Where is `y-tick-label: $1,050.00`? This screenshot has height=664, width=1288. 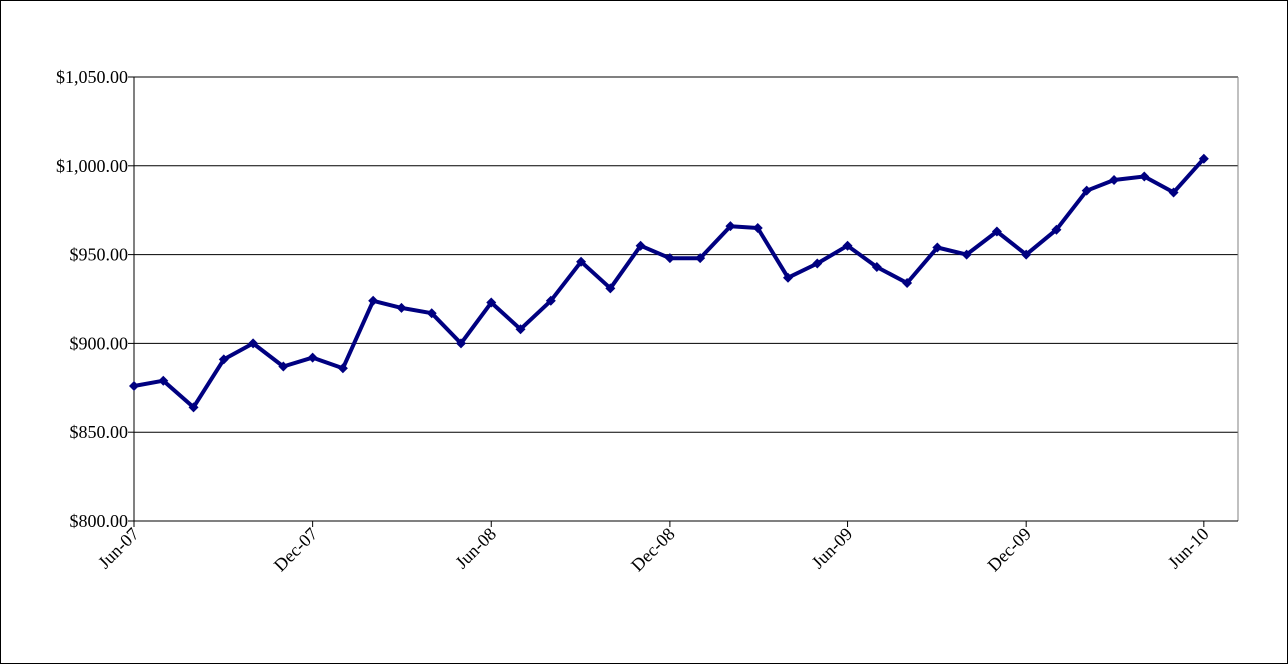
y-tick-label: $1,050.00 is located at coordinates (92, 77).